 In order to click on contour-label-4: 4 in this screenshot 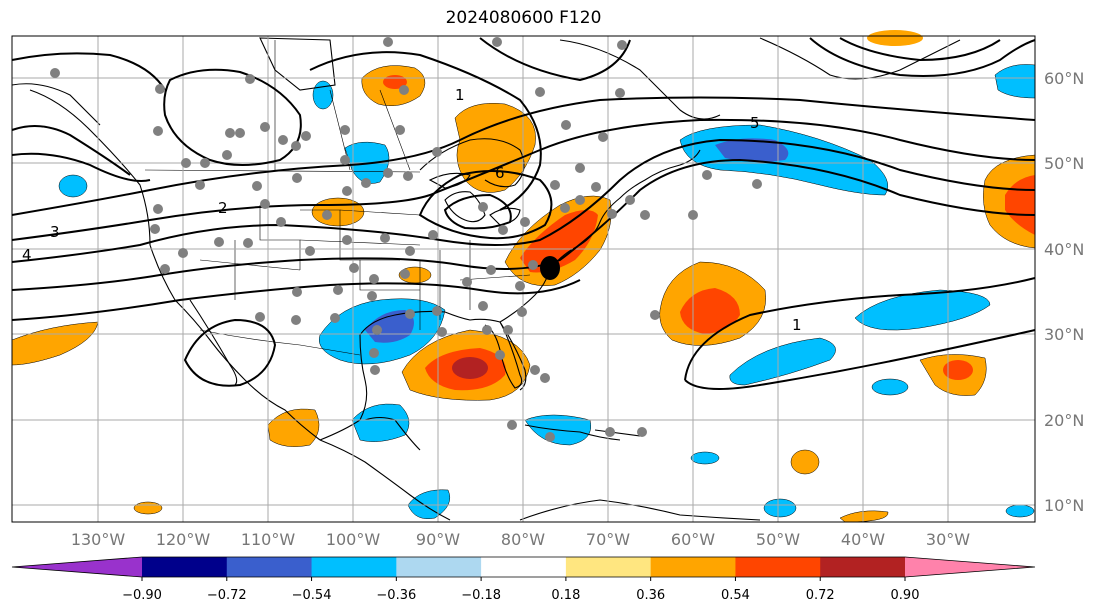, I will do `click(27, 255)`.